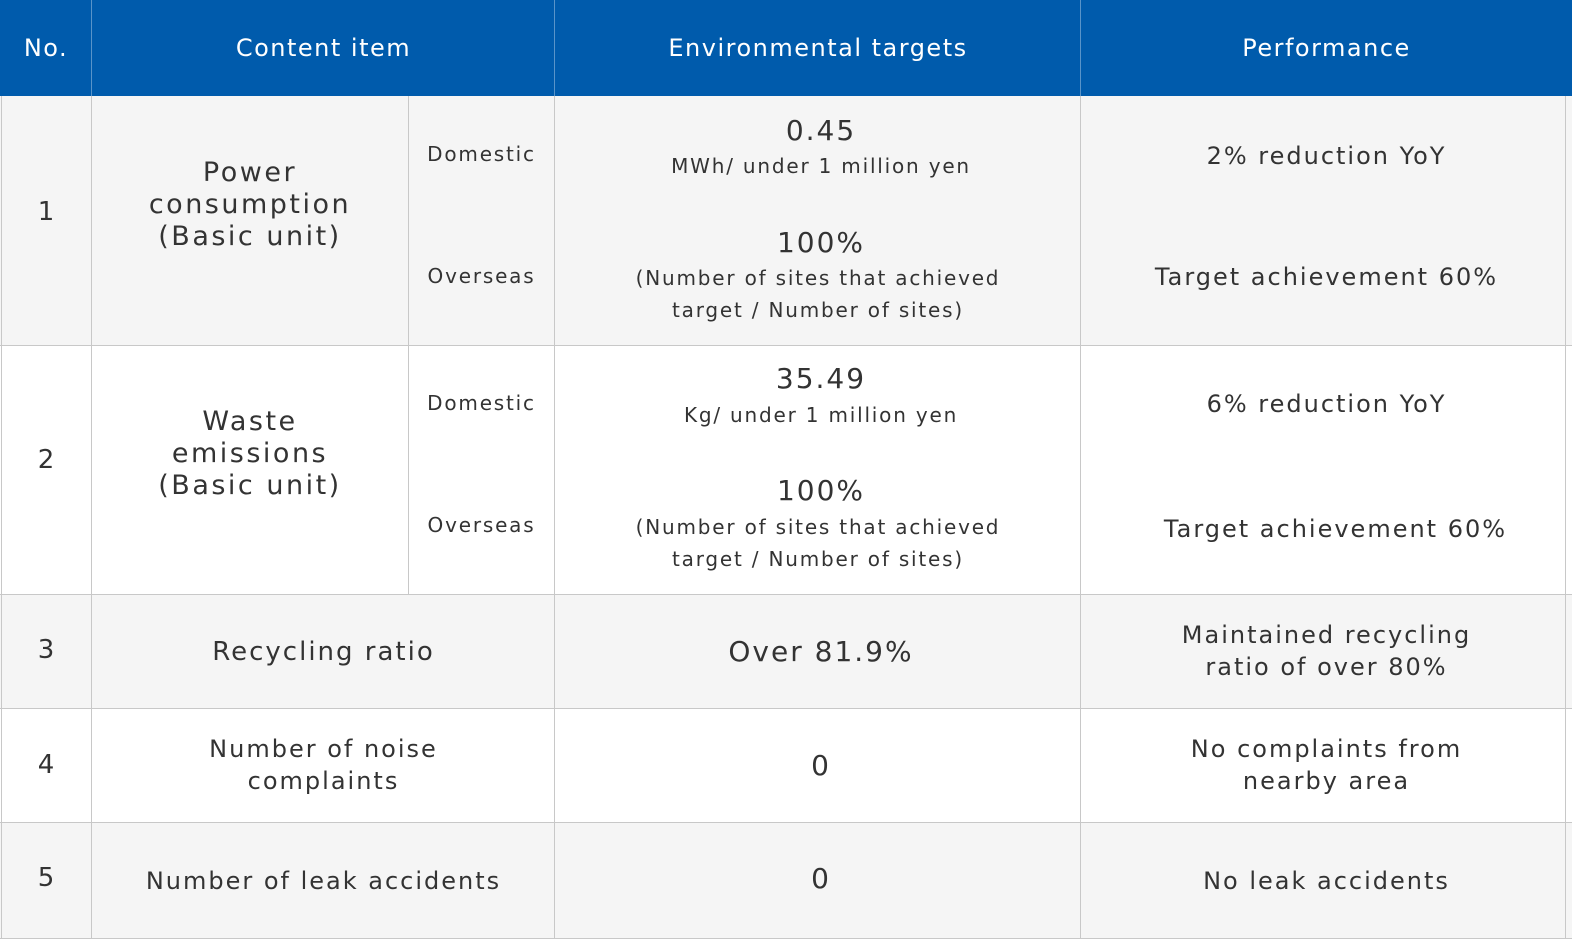 The width and height of the screenshot is (1572, 940). I want to click on item-line: Waste, so click(250, 421).